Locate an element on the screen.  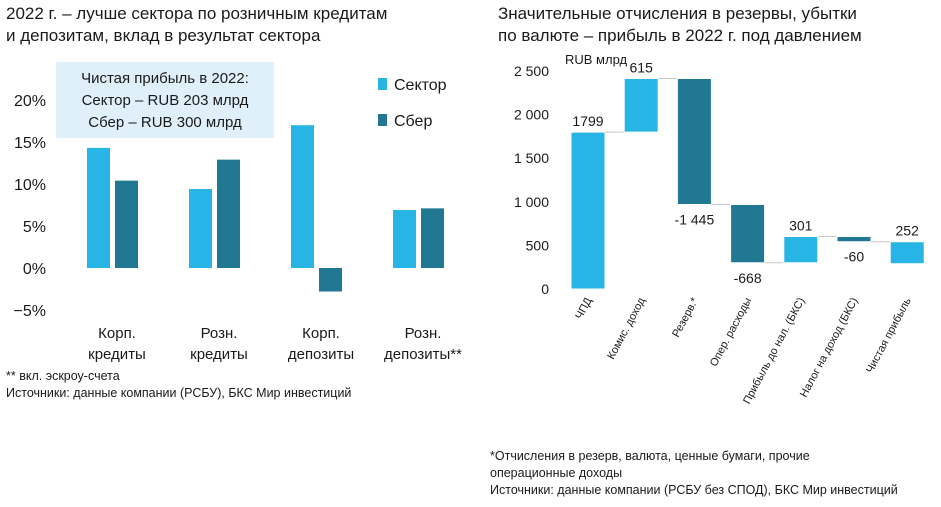
right-note-line-2: операционные доходы is located at coordinates (556, 473).